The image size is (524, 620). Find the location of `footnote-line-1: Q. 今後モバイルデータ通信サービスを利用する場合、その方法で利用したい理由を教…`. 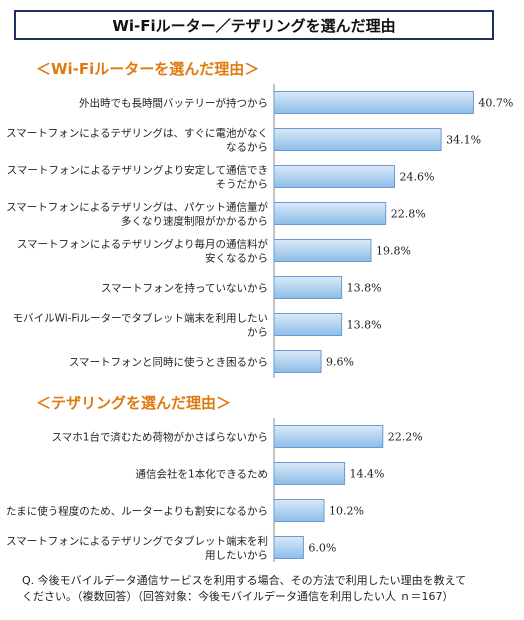

footnote-line-1: Q. 今後モバイルデータ通信サービスを利用する場合、その方法で利用したい理由を教… is located at coordinates (244, 580).